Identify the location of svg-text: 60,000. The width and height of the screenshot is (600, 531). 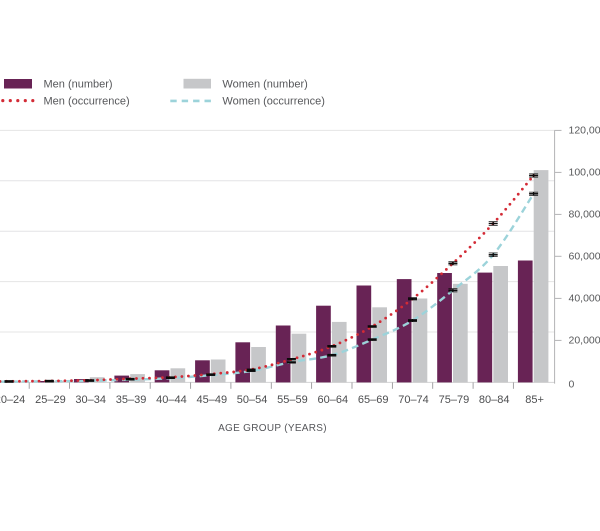
(584, 256).